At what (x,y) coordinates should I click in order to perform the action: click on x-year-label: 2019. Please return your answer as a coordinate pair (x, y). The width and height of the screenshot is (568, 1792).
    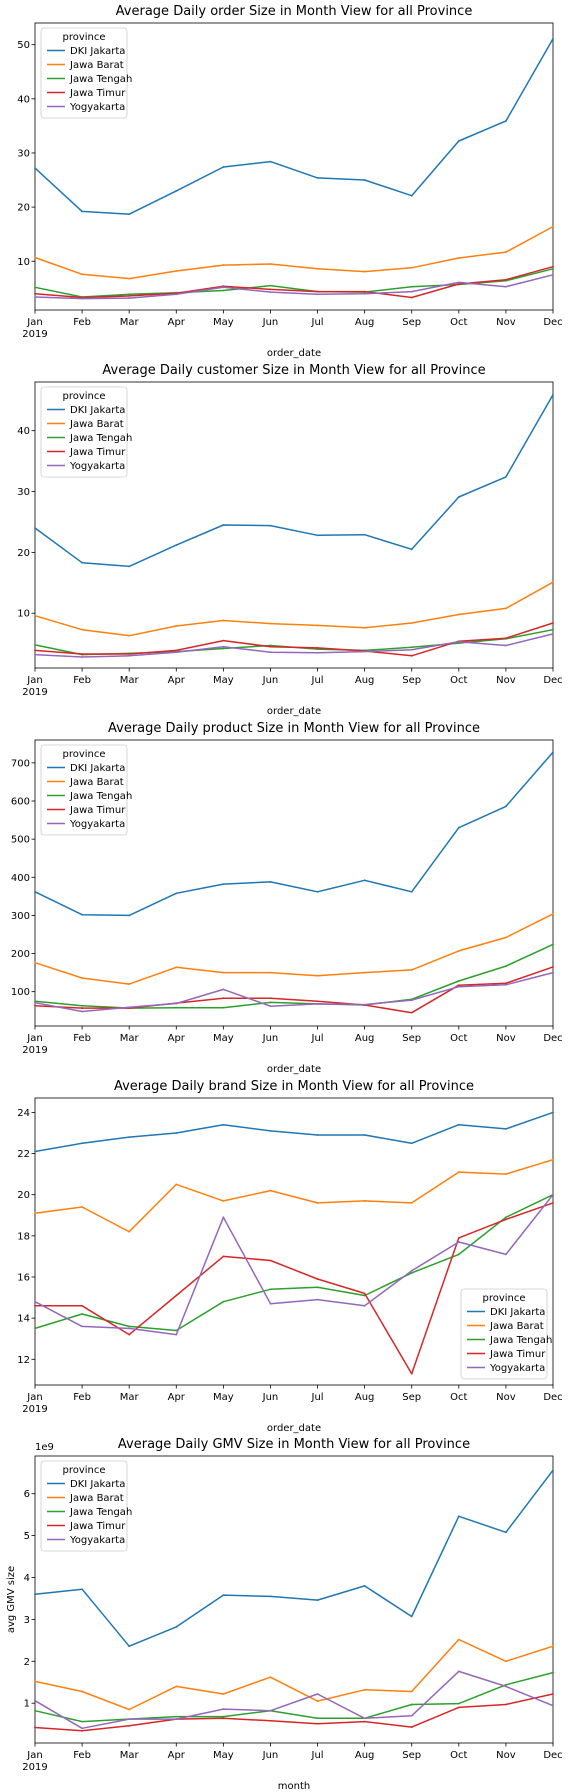
    Looking at the image, I should click on (34, 692).